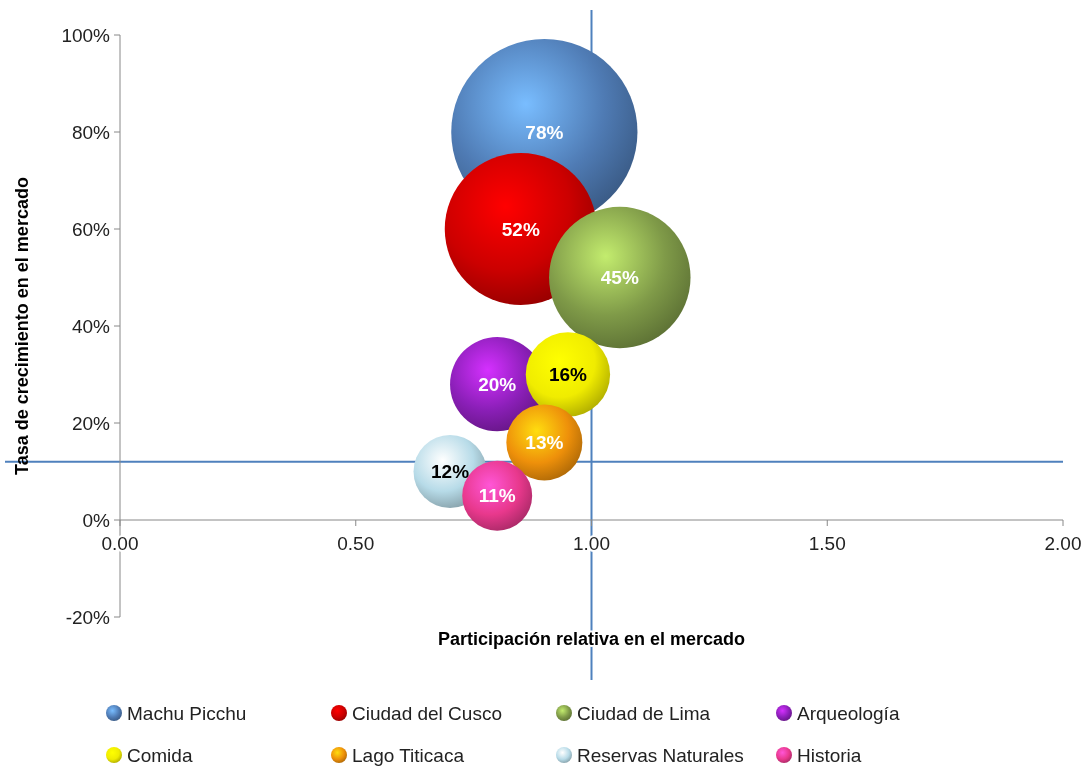 The height and width of the screenshot is (769, 1085). What do you see at coordinates (120, 543) in the screenshot?
I see `x-tick-label: 0.00` at bounding box center [120, 543].